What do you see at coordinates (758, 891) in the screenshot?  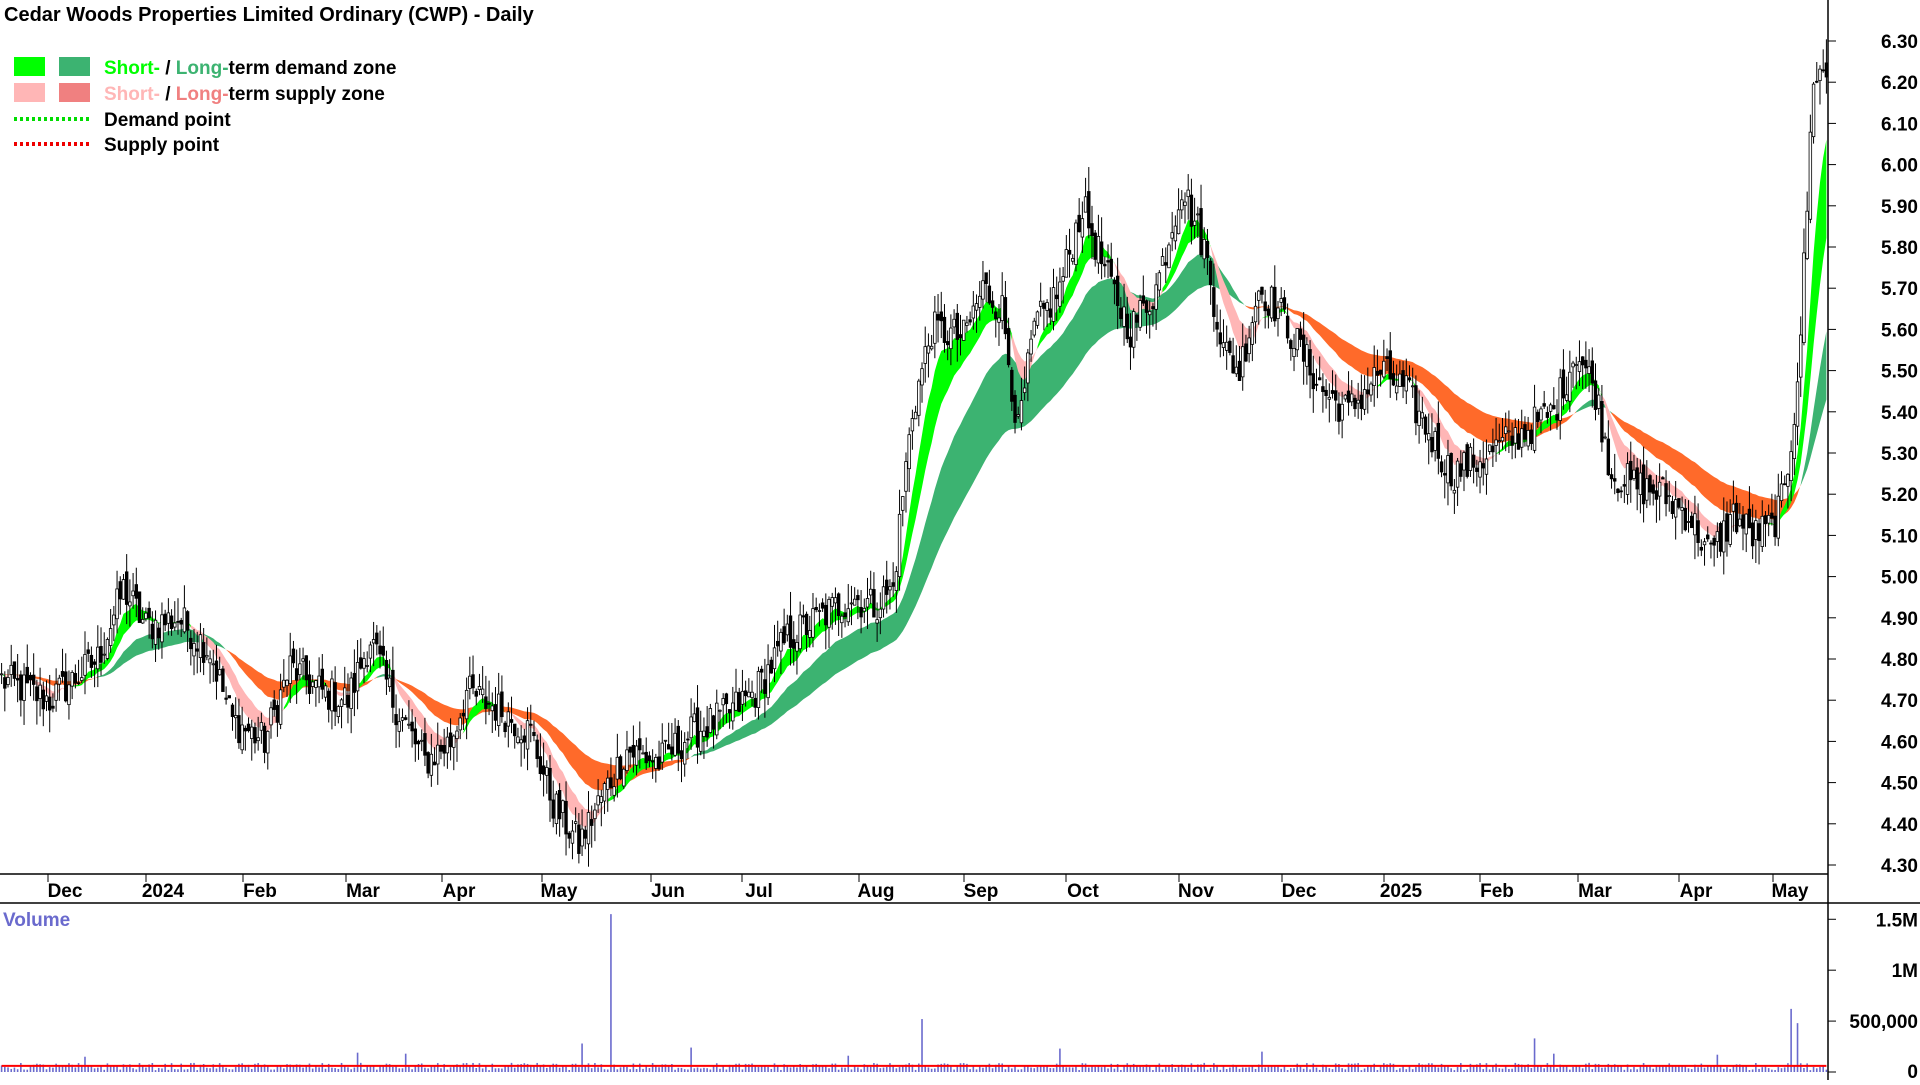 I see `x-tick-label: Jul` at bounding box center [758, 891].